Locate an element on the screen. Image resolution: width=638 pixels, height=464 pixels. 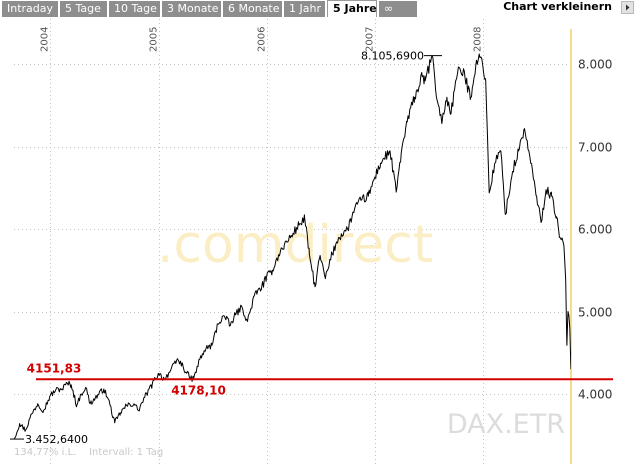
shrink-chart-link: Chart verkleinern is located at coordinates (557, 6).